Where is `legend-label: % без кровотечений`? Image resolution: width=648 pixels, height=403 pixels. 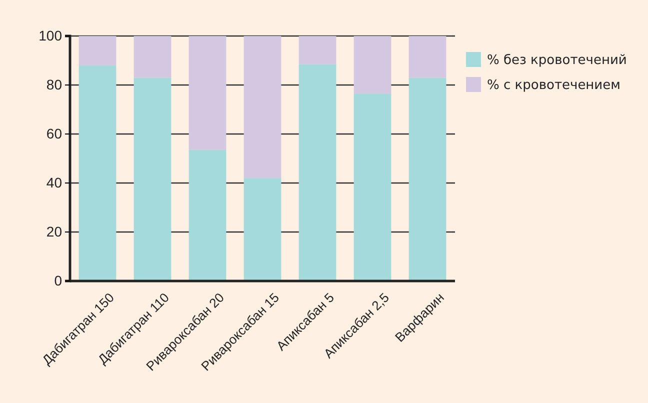
legend-label: % без кровотечений is located at coordinates (557, 60).